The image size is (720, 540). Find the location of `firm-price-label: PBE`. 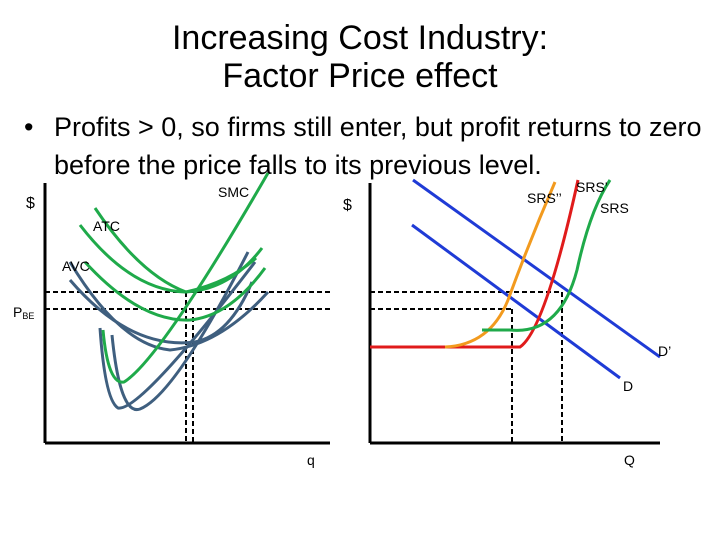

firm-price-label: PBE is located at coordinates (23, 312).